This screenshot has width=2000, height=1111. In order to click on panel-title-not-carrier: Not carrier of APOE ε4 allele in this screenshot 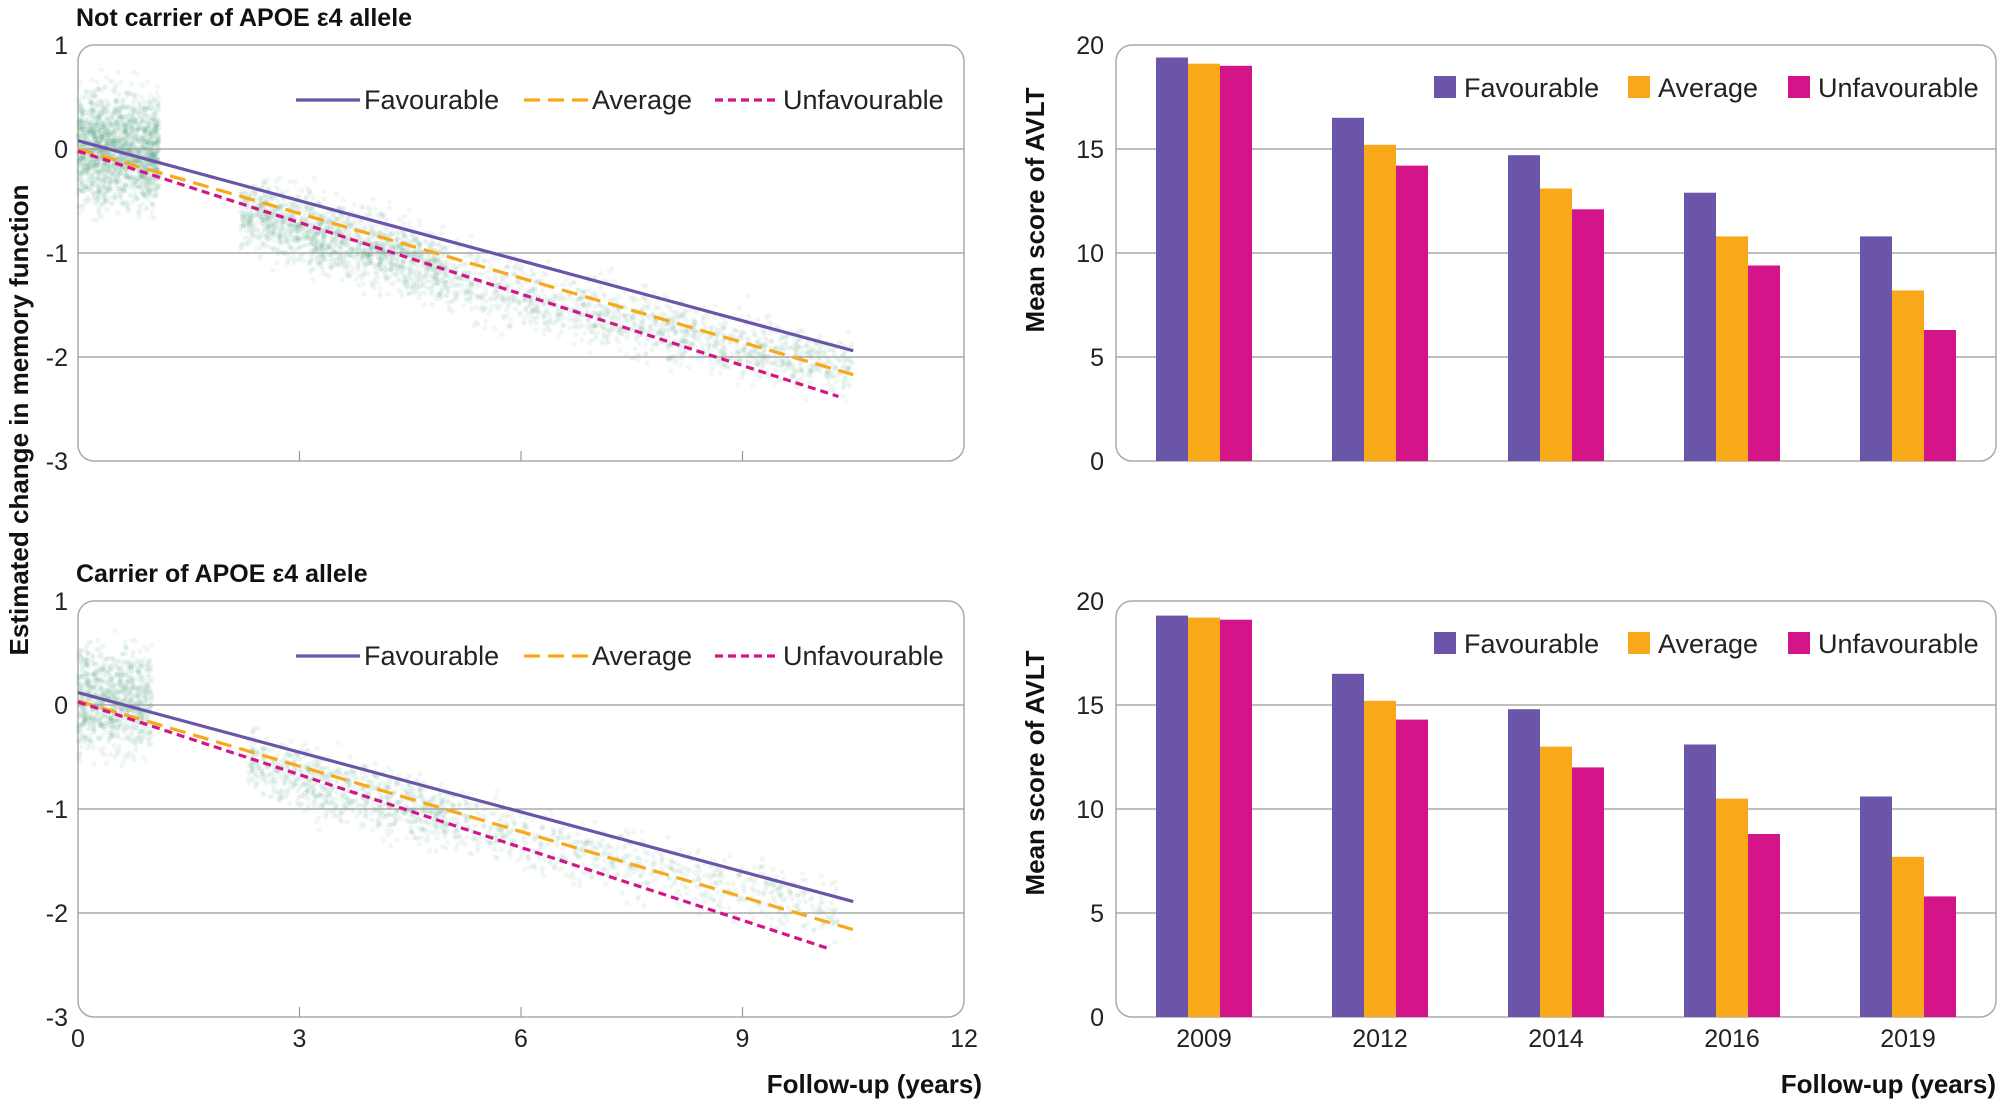, I will do `click(244, 18)`.